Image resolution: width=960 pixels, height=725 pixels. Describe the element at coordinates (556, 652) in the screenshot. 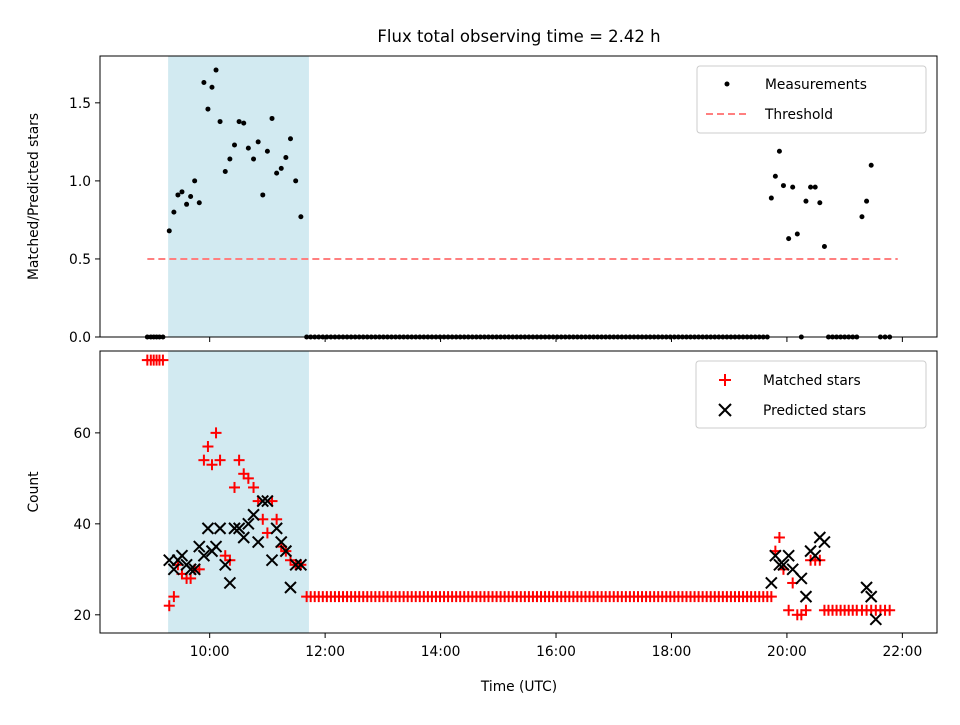

I see `x-tick-label: 16:00` at that location.